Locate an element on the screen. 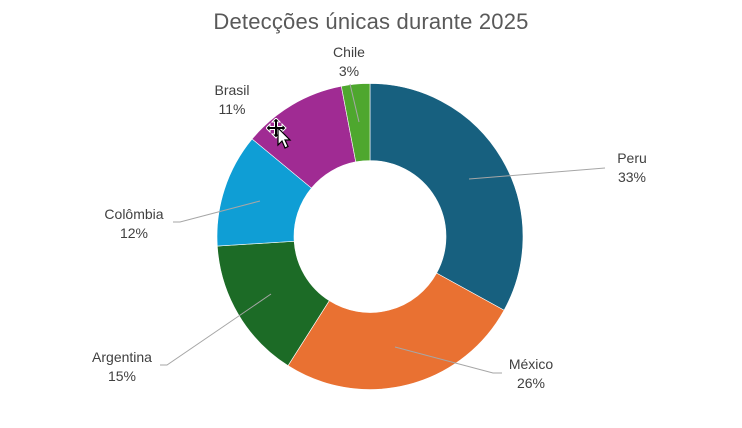  data-label-colômbia: Colômbia 12% is located at coordinates (133, 224).